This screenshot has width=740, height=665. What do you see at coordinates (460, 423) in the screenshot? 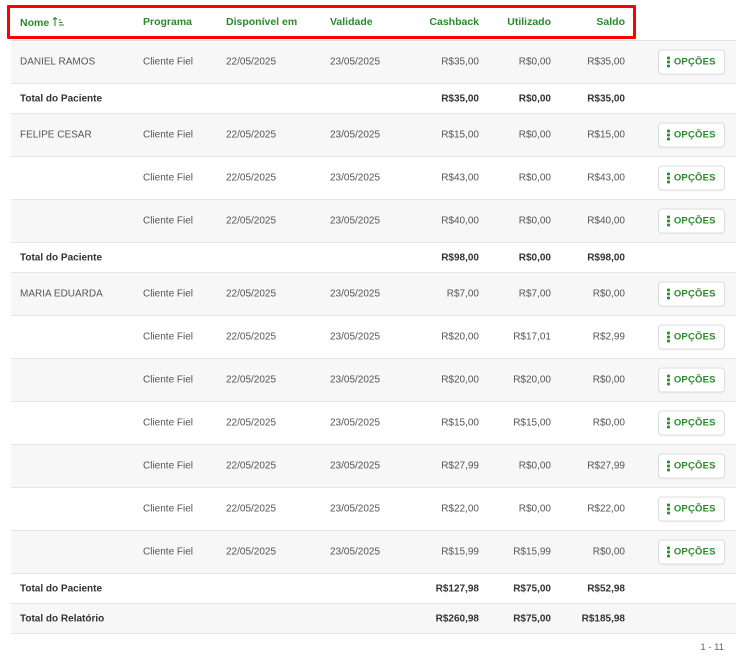
I see `cashback-cell: R$15,00` at bounding box center [460, 423].